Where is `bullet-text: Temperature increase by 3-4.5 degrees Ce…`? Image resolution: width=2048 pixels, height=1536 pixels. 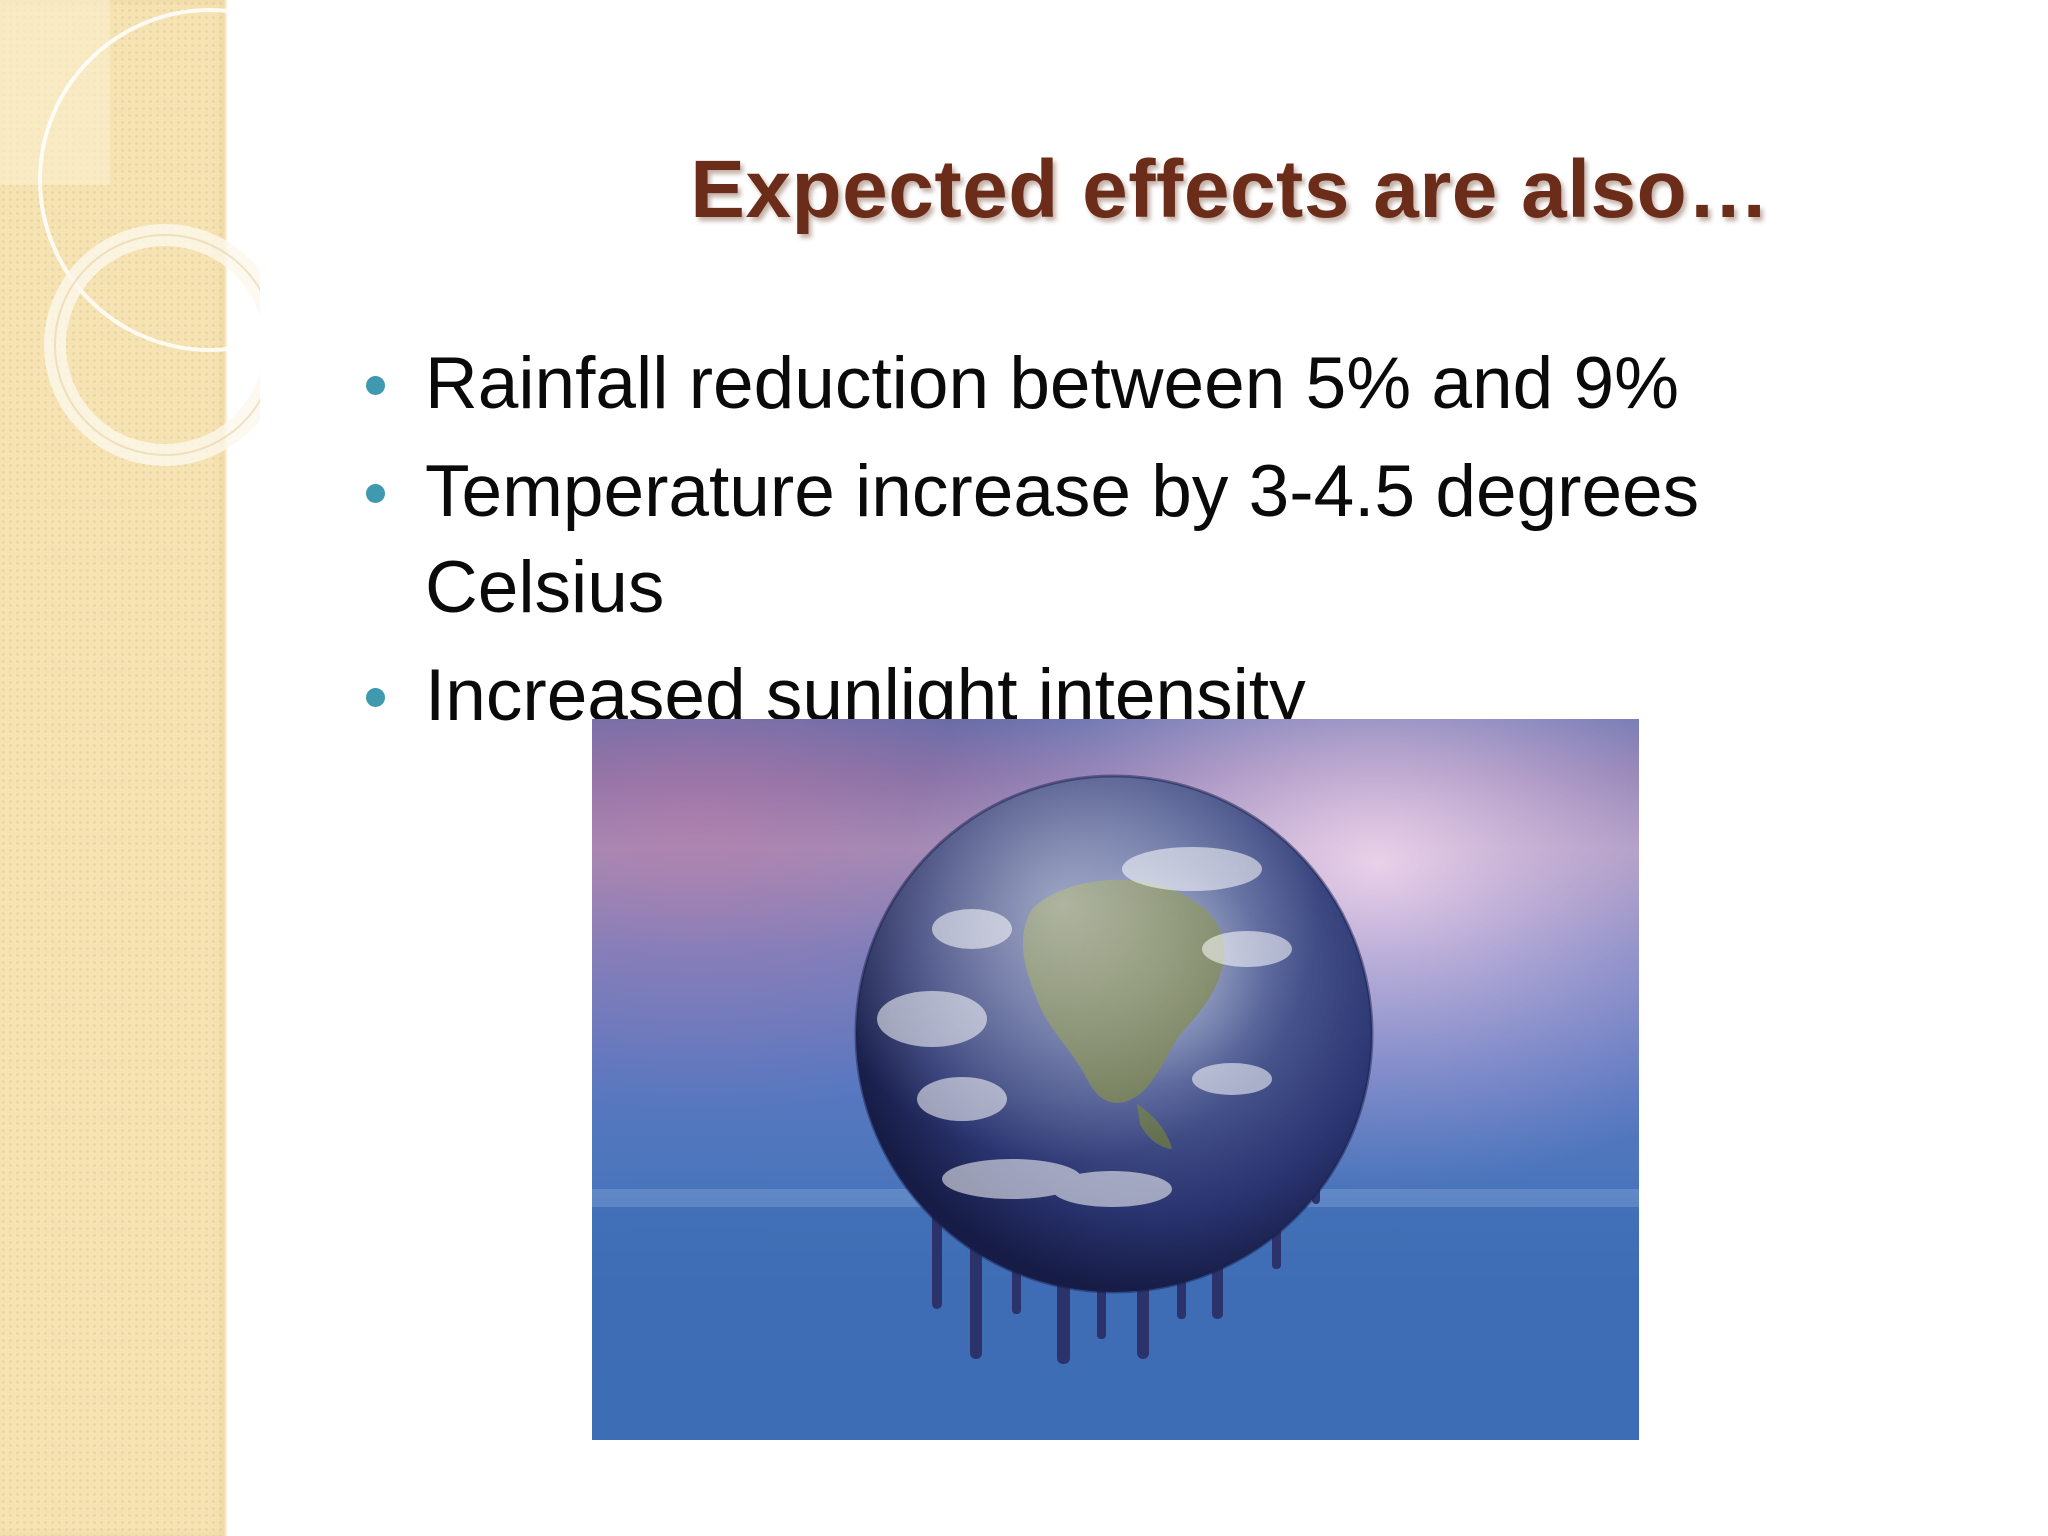
bullet-text: Temperature increase by 3-4.5 degrees Ce… is located at coordinates (1062, 539).